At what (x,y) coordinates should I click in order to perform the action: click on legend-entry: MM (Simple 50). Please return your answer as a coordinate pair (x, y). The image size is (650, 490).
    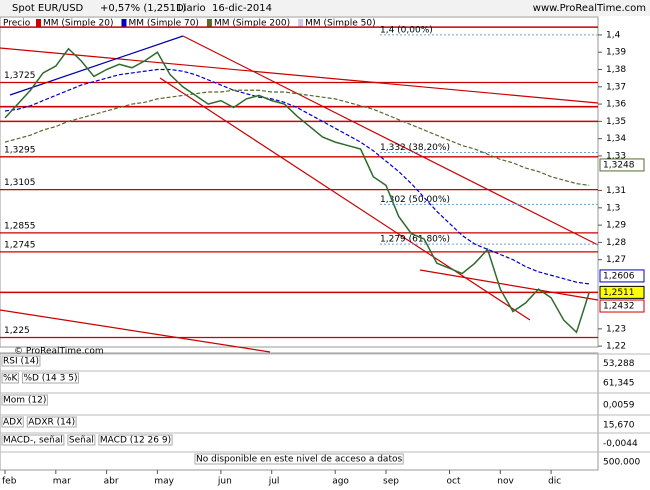
    Looking at the image, I should click on (340, 24).